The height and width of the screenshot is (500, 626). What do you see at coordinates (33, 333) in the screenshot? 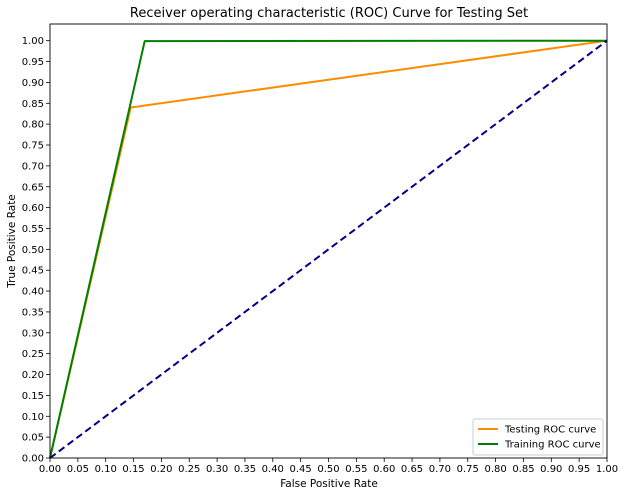
I see `y-tick-label: 0.30` at bounding box center [33, 333].